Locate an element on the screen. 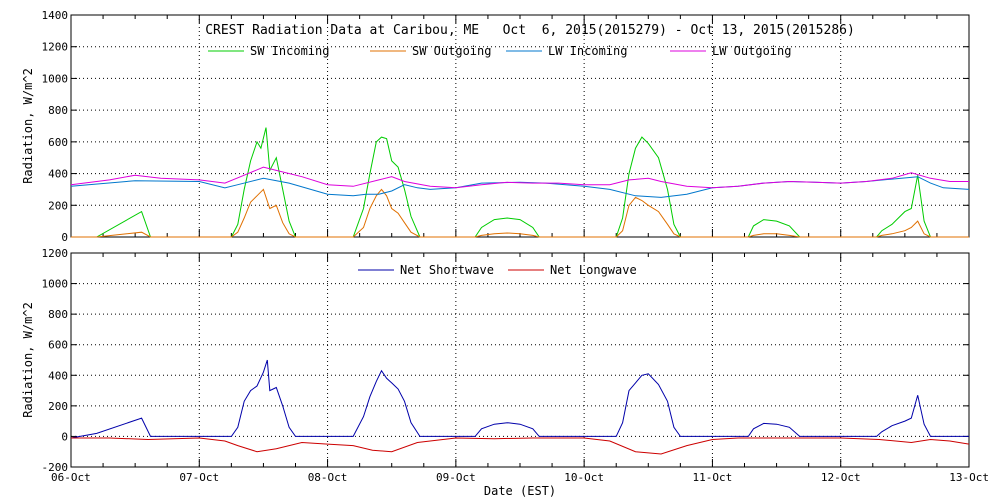  legend-label: LW Outgoing is located at coordinates (751, 51).